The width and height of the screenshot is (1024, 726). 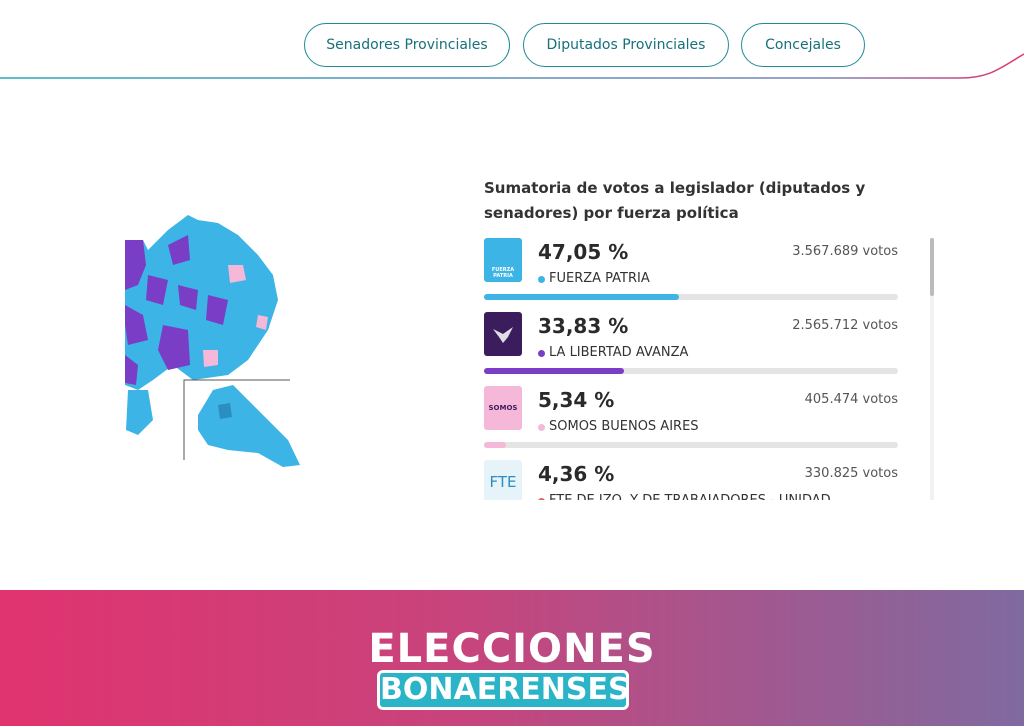 I want to click on party-percent: 4,36 %, so click(x=576, y=474).